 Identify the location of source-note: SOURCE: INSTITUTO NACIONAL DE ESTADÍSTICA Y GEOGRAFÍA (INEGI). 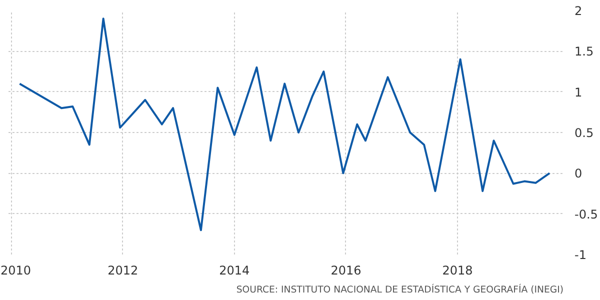
(400, 290).